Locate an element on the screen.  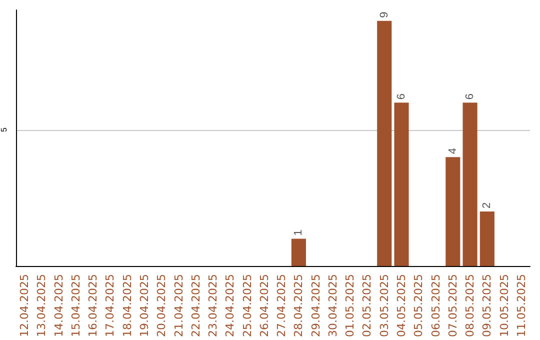
x-tick-label: 28.04.2025 is located at coordinates (299, 306).